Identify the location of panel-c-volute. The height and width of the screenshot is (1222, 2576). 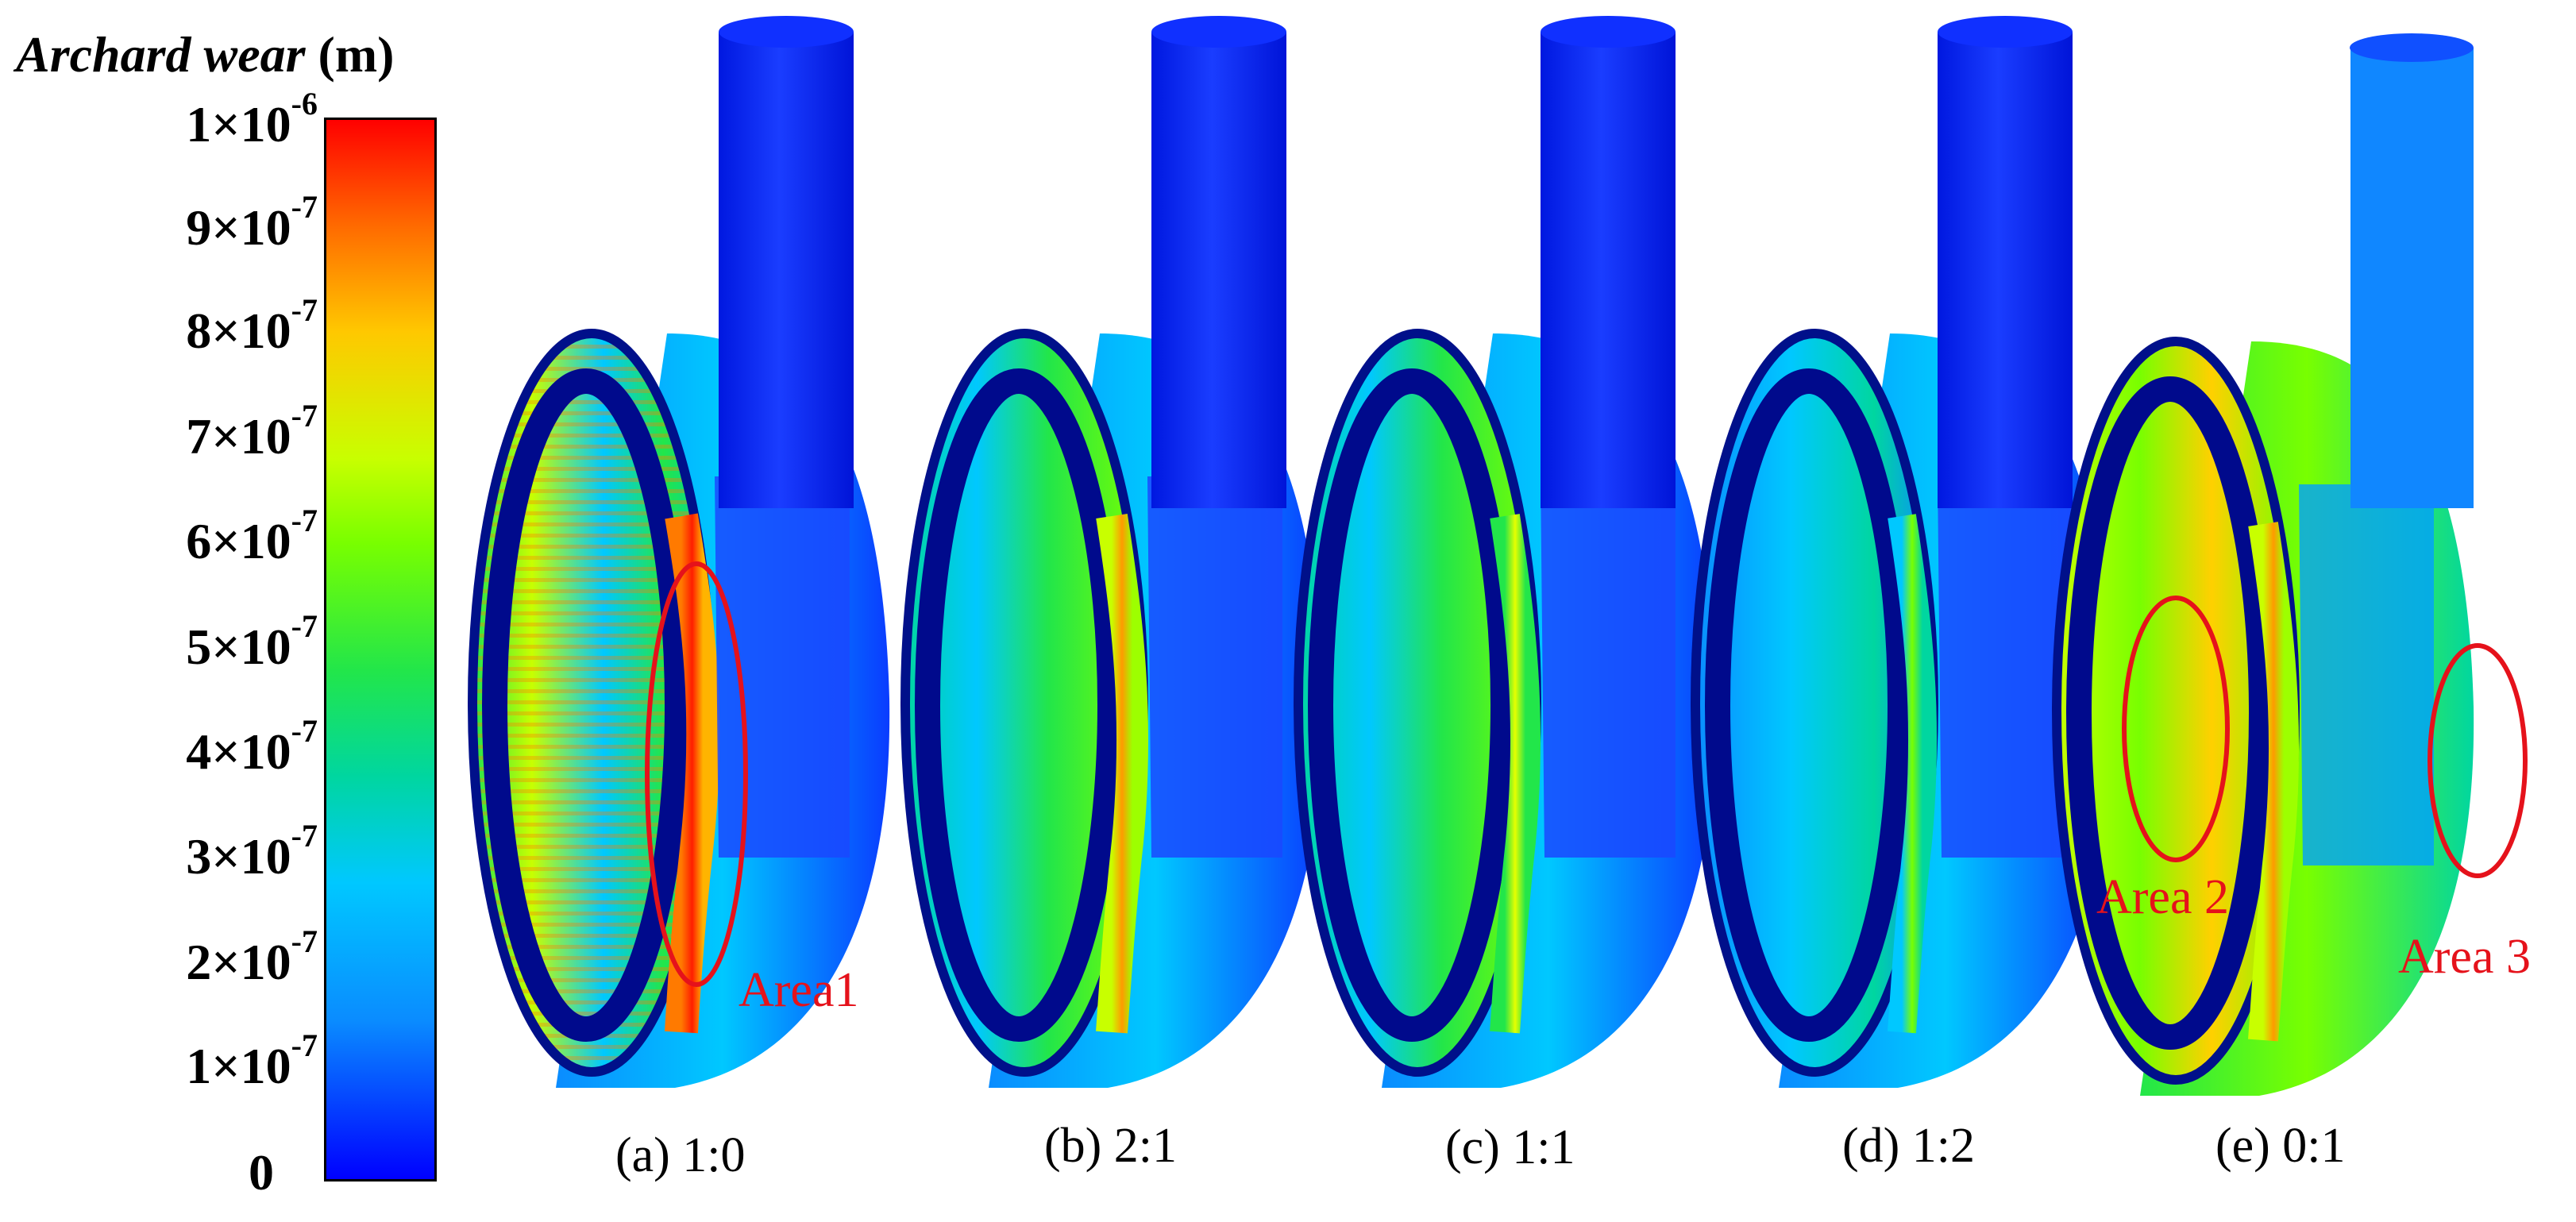
(1505, 552).